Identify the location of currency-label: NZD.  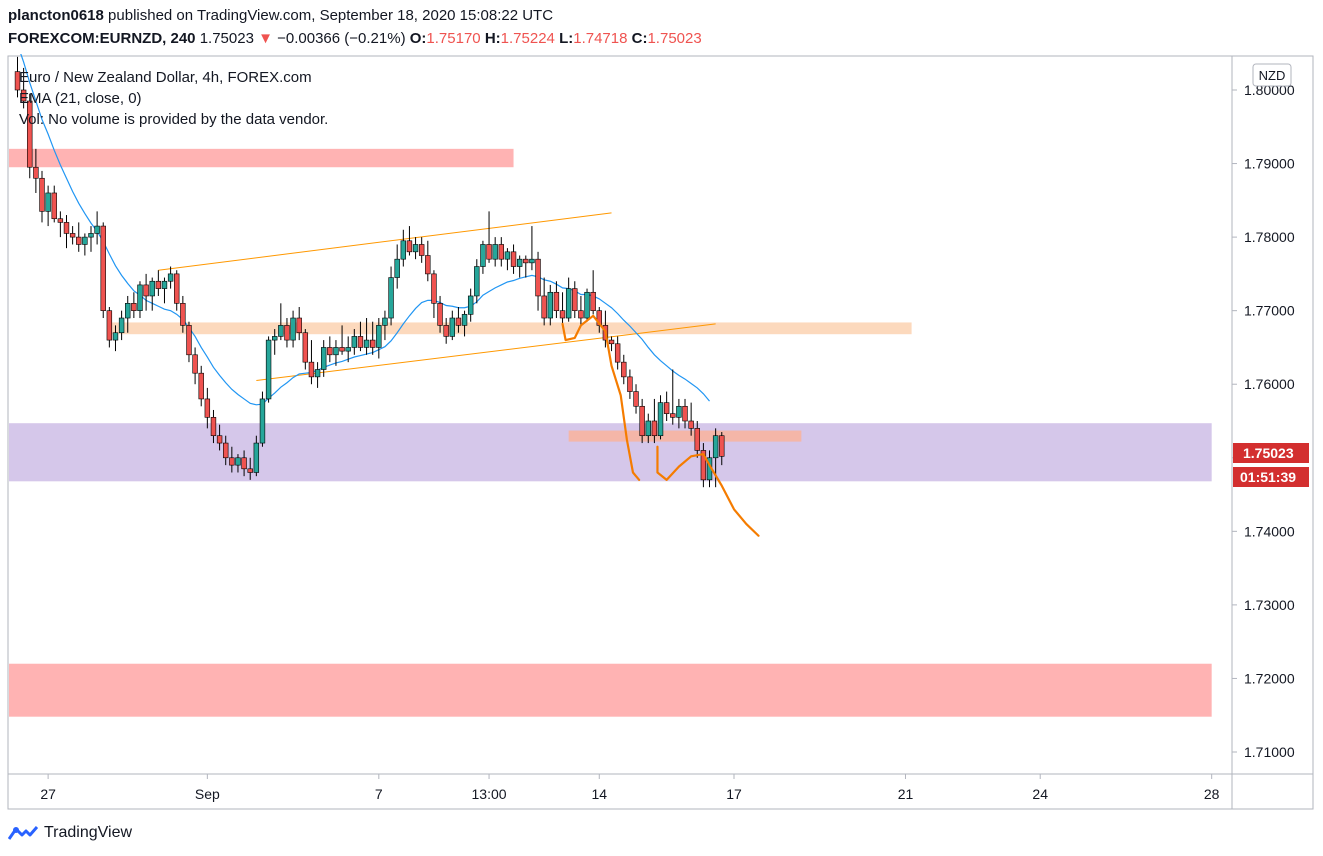
(1272, 75).